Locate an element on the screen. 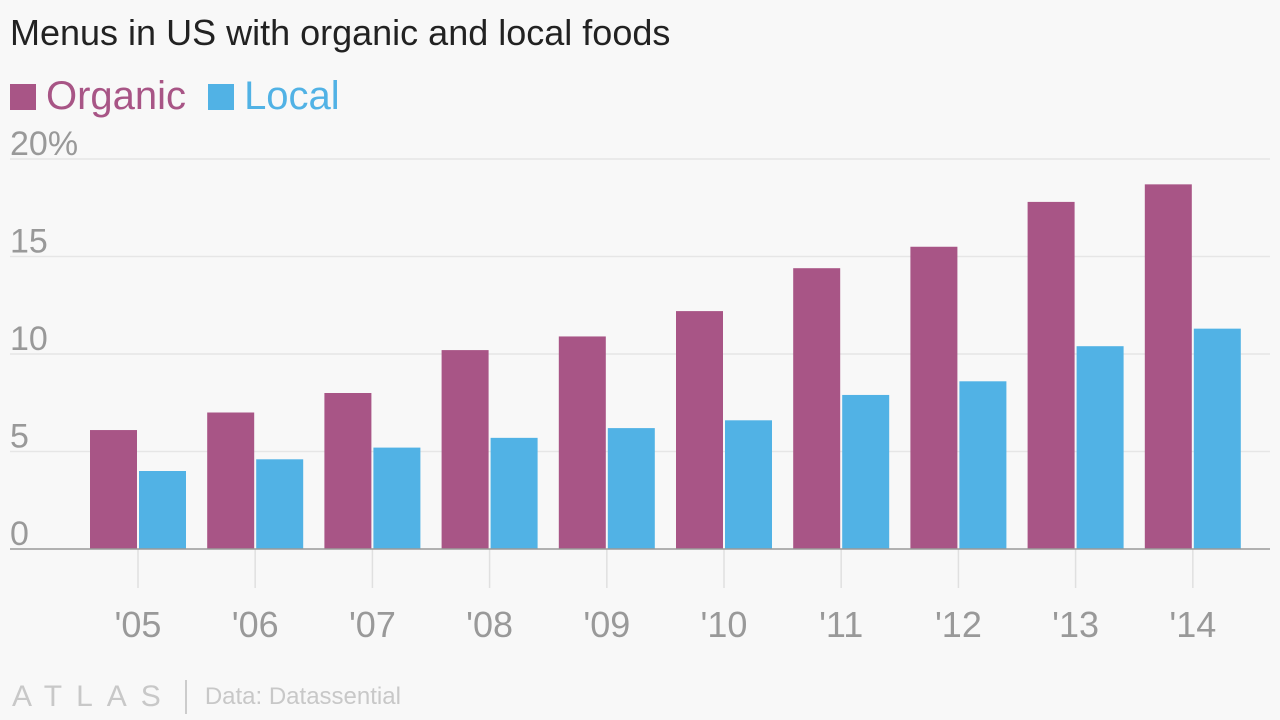 This screenshot has height=720, width=1280. x-tick-label: '07 is located at coordinates (372, 624).